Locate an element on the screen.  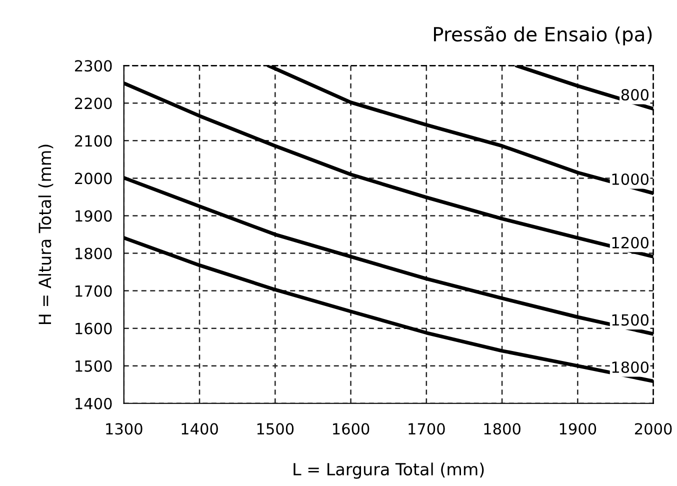
x-tick-label: 2000 is located at coordinates (653, 429).